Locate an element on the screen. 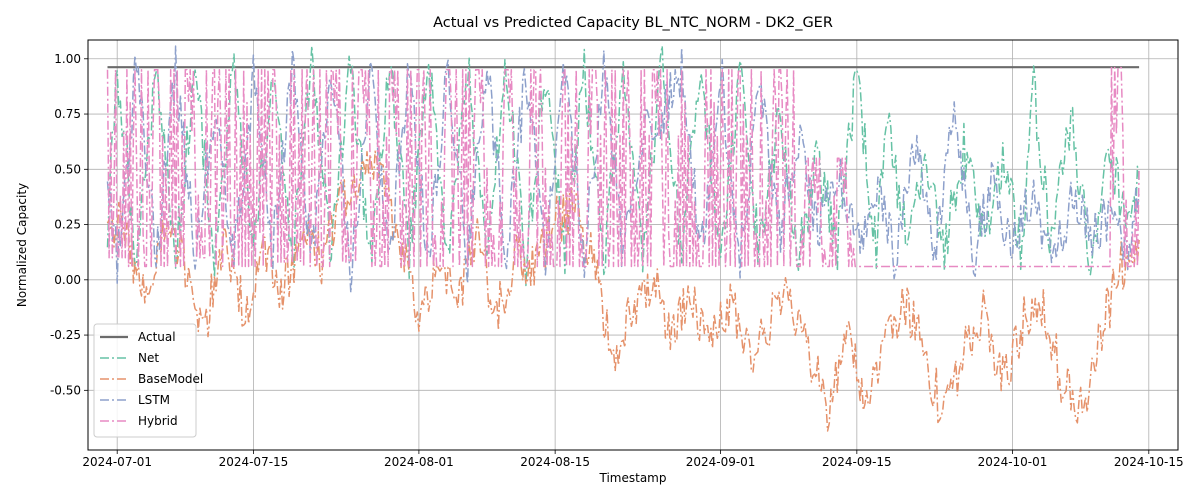  legend-label-hybrid: Hybrid is located at coordinates (158, 421).